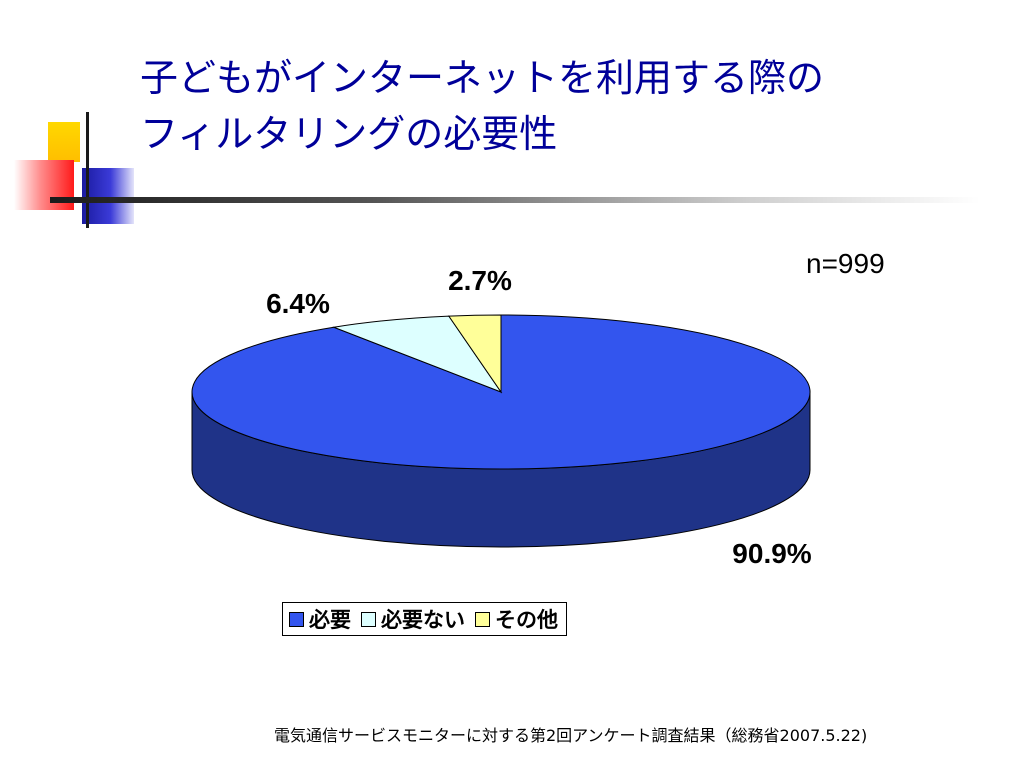 Image resolution: width=1024 pixels, height=768 pixels. I want to click on pie-data-label-2: 2.7%, so click(480, 280).